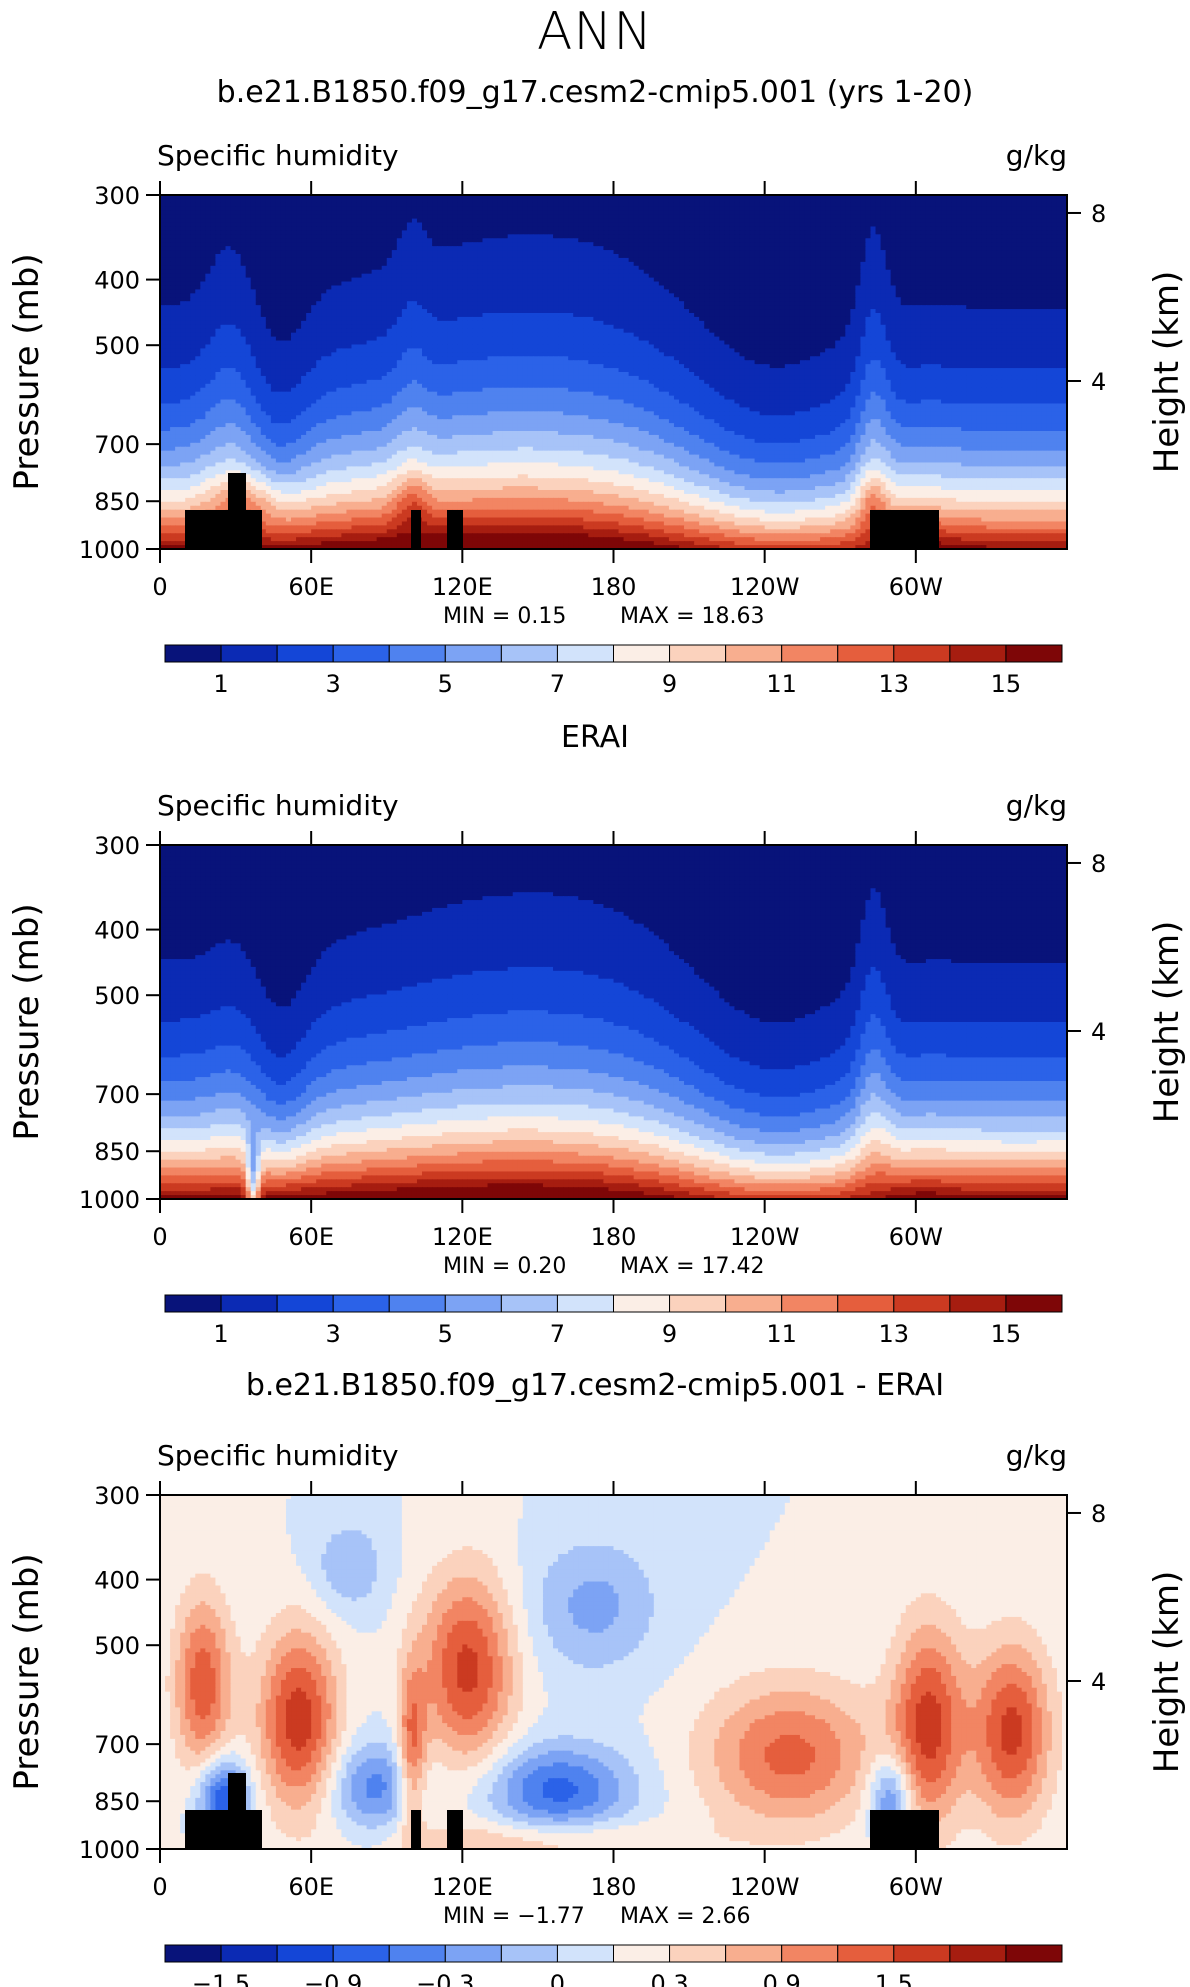  Describe the element at coordinates (221, 1978) in the screenshot. I see `colorbar-label: −1.5` at that location.